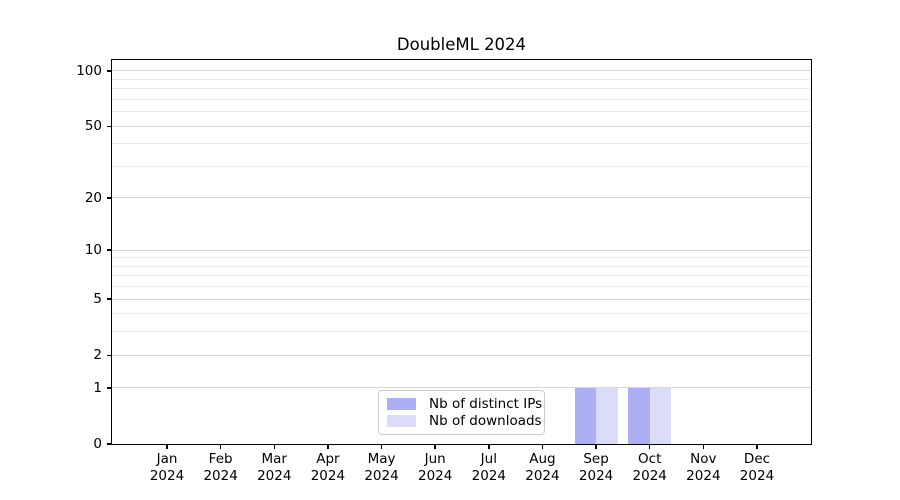 Image resolution: width=900 pixels, height=500 pixels. I want to click on x-tick-label: Apr 2024, so click(328, 467).